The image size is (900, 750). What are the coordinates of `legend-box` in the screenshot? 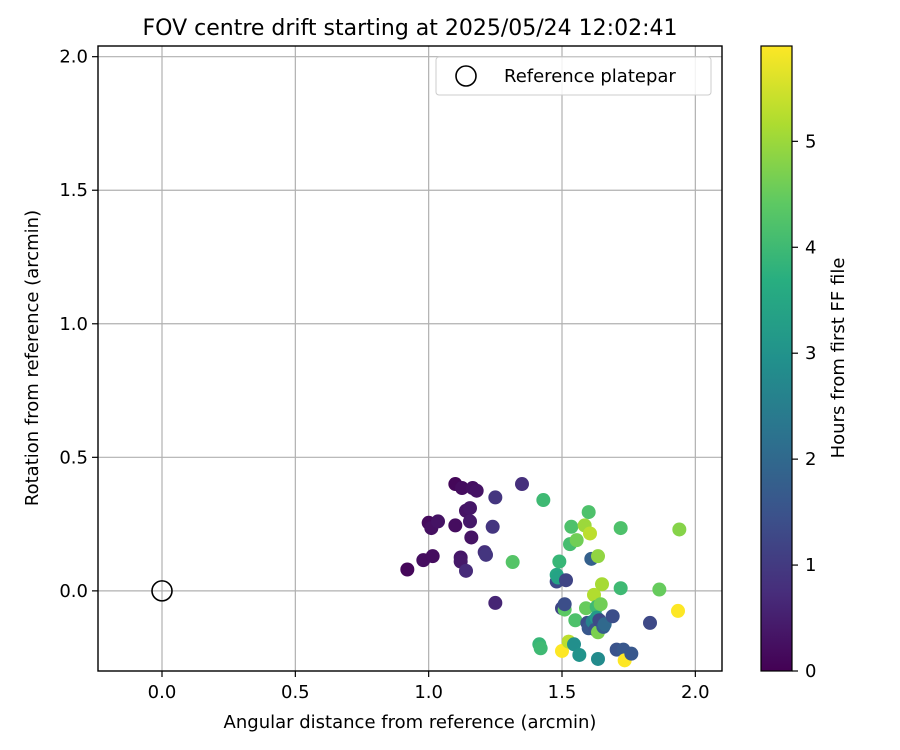 It's located at (573, 76).